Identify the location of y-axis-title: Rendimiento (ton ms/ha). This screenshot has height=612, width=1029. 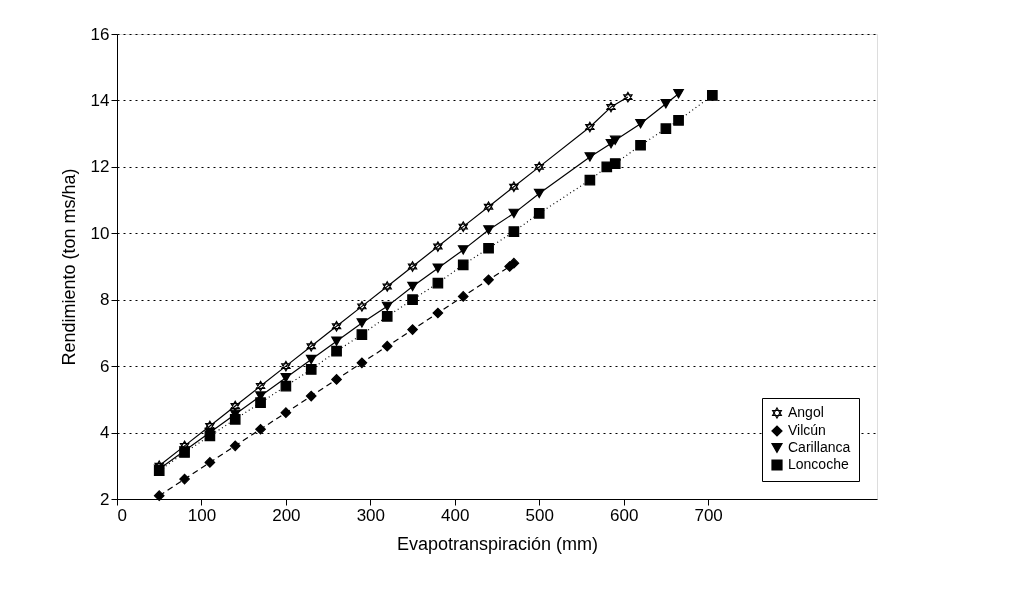
(68, 267).